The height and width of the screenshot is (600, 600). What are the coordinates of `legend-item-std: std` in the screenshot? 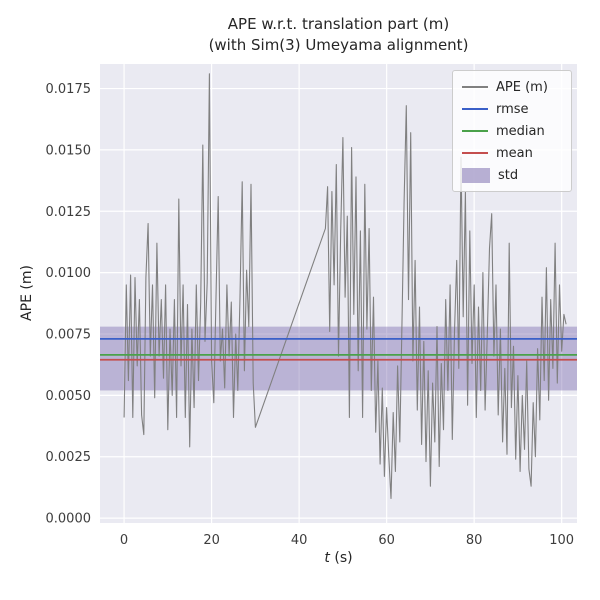 It's located at (512, 175).